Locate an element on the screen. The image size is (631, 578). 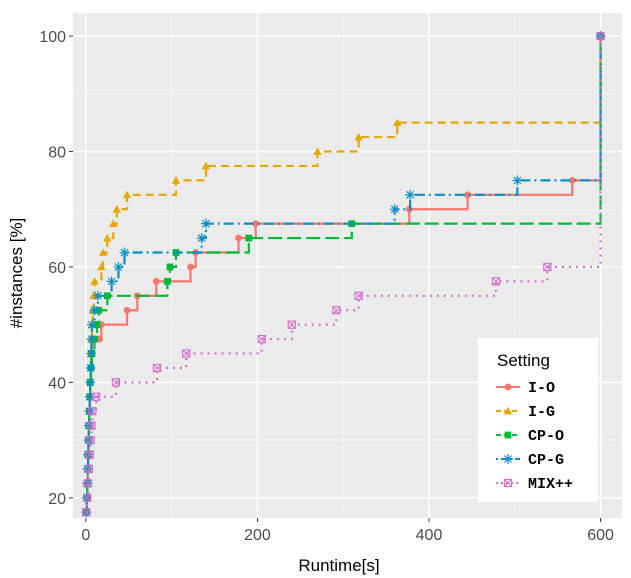
legend-box is located at coordinates (538, 420).